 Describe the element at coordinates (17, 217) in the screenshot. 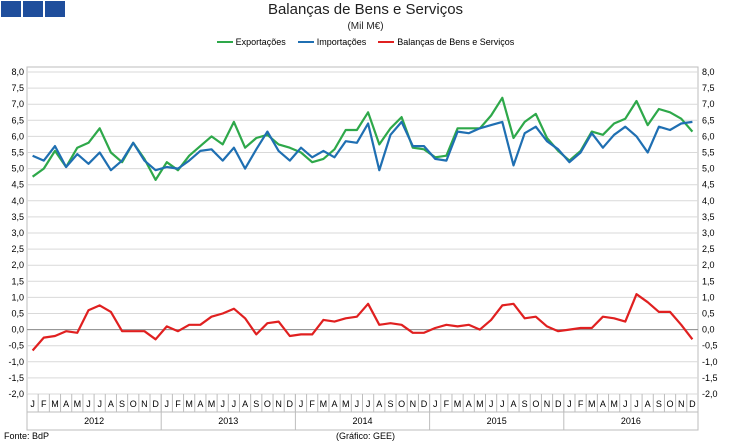

I see `y-tick-label-left: 3,5` at that location.